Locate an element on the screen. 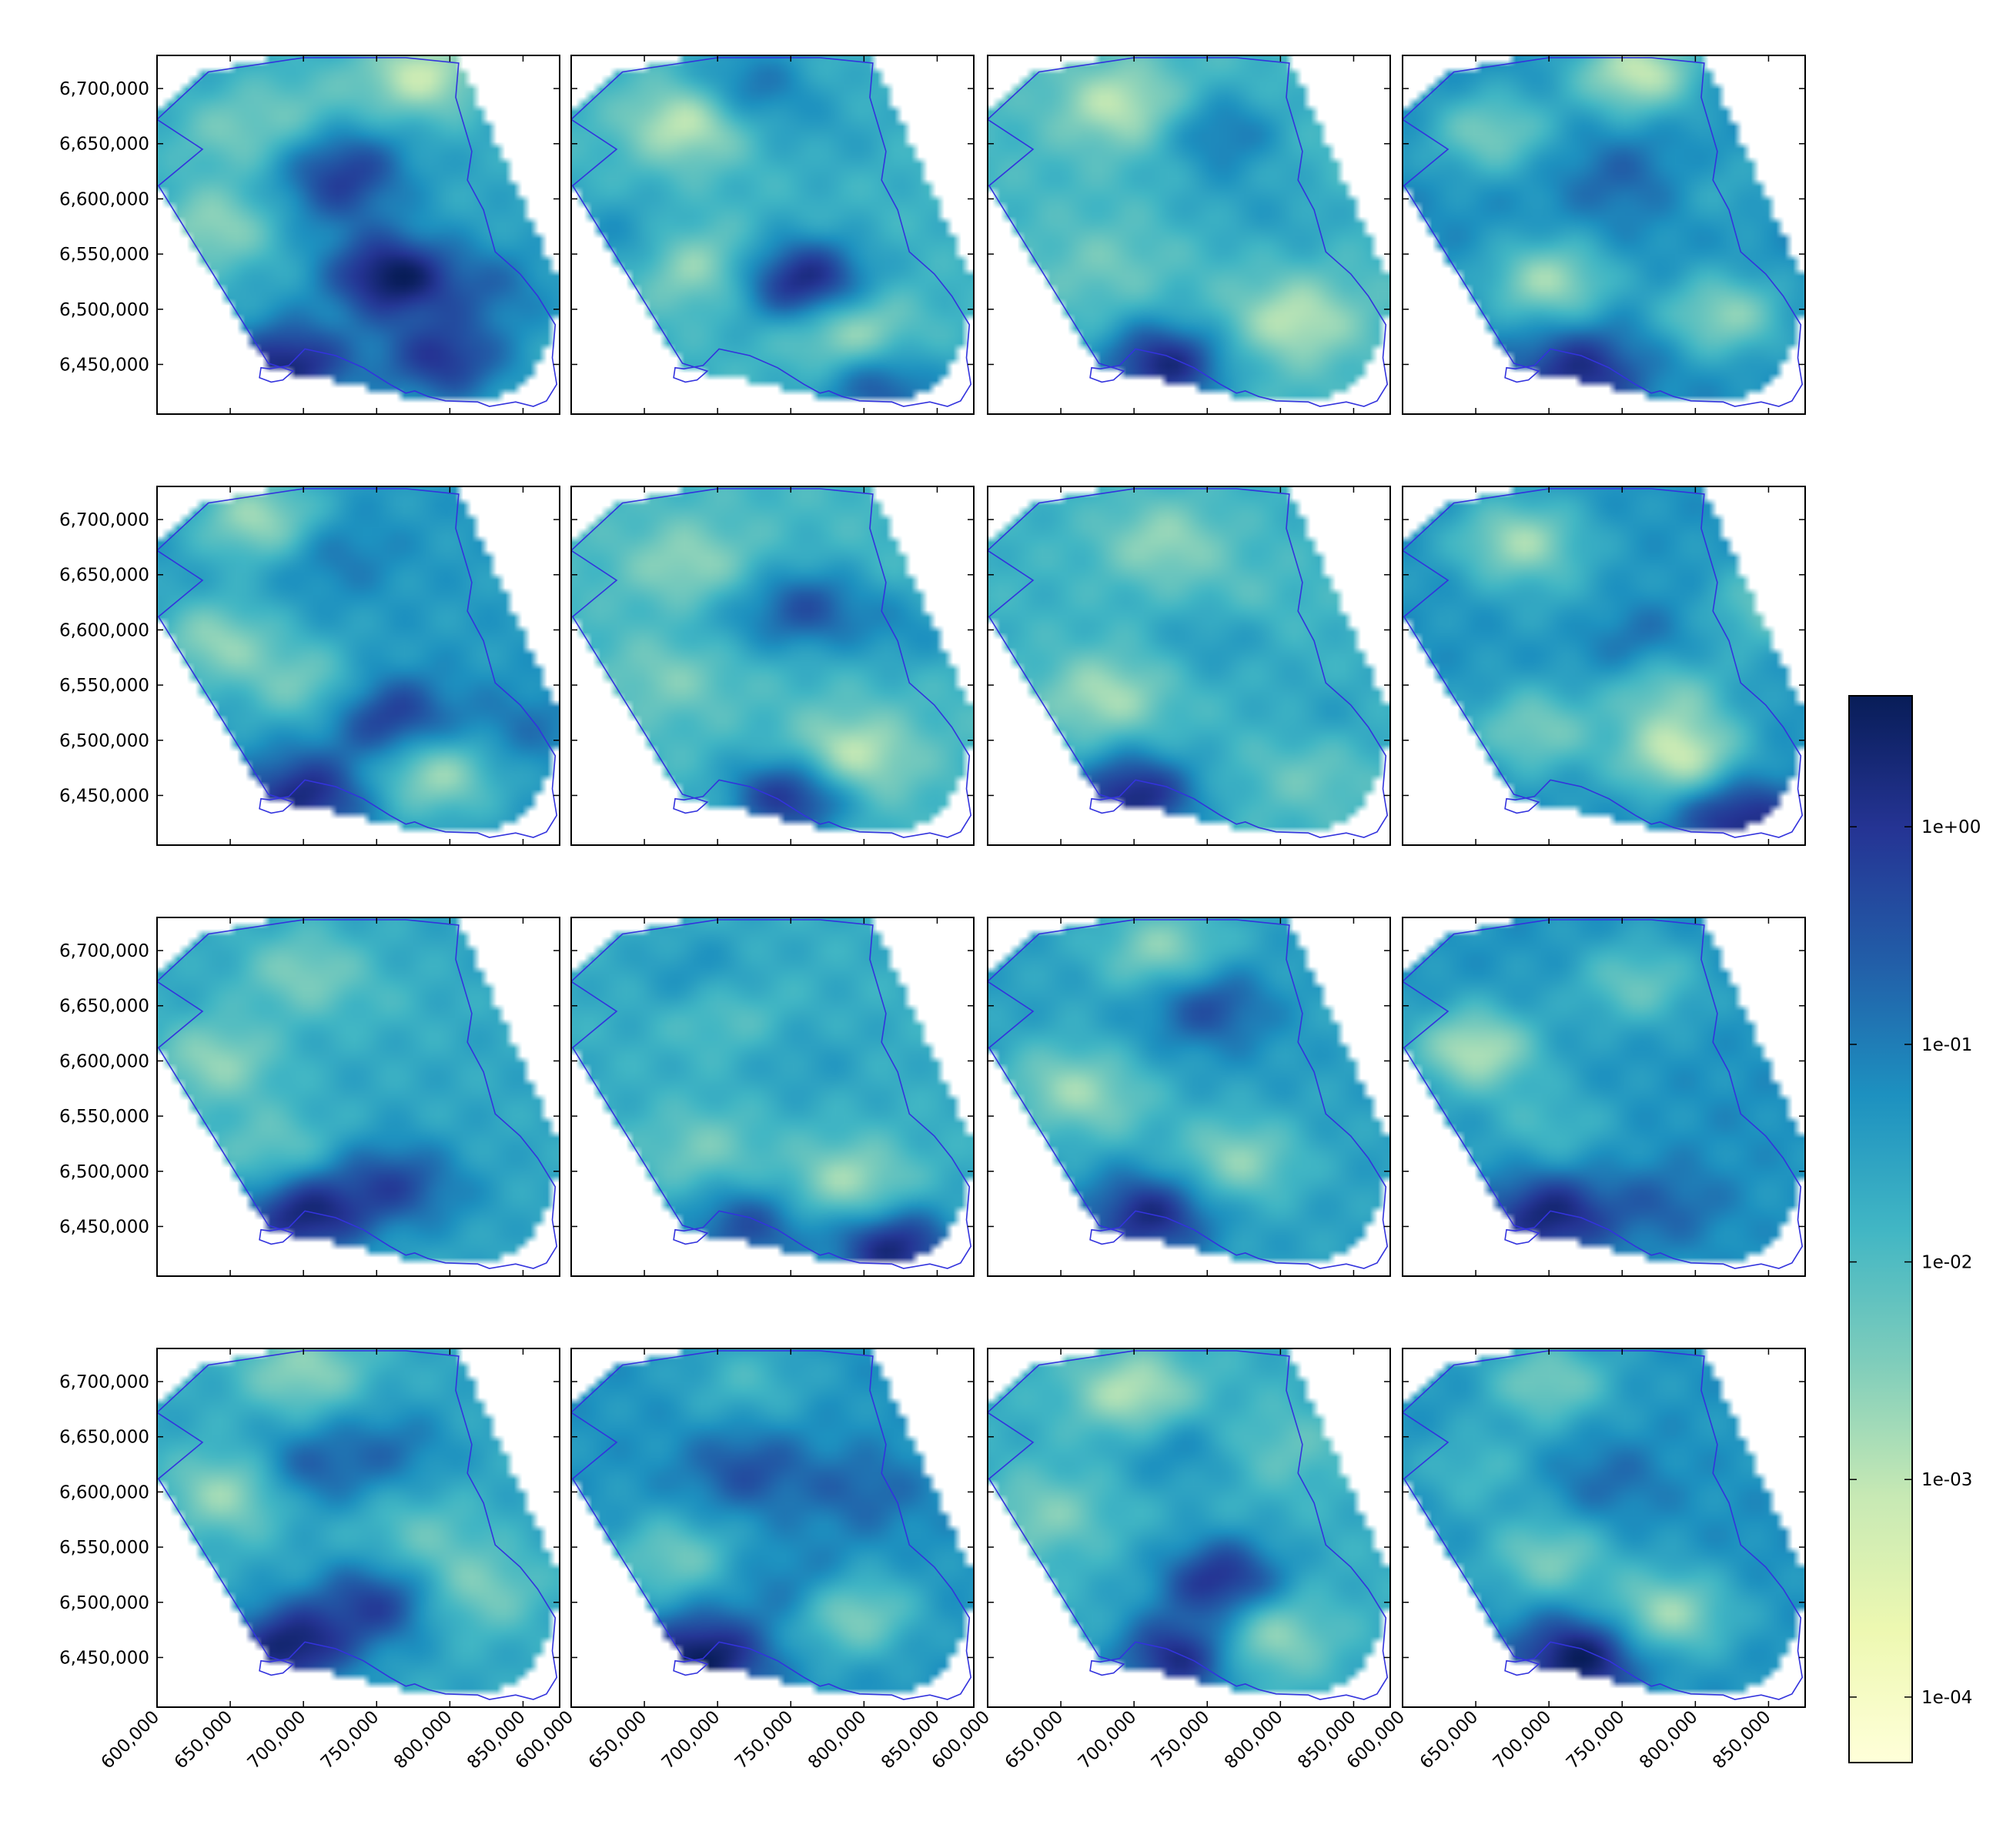 The height and width of the screenshot is (1848, 2013). colorbar: 1e-04 1e-03 1e-02 1e-01 1e+00 is located at coordinates (1914, 1229).